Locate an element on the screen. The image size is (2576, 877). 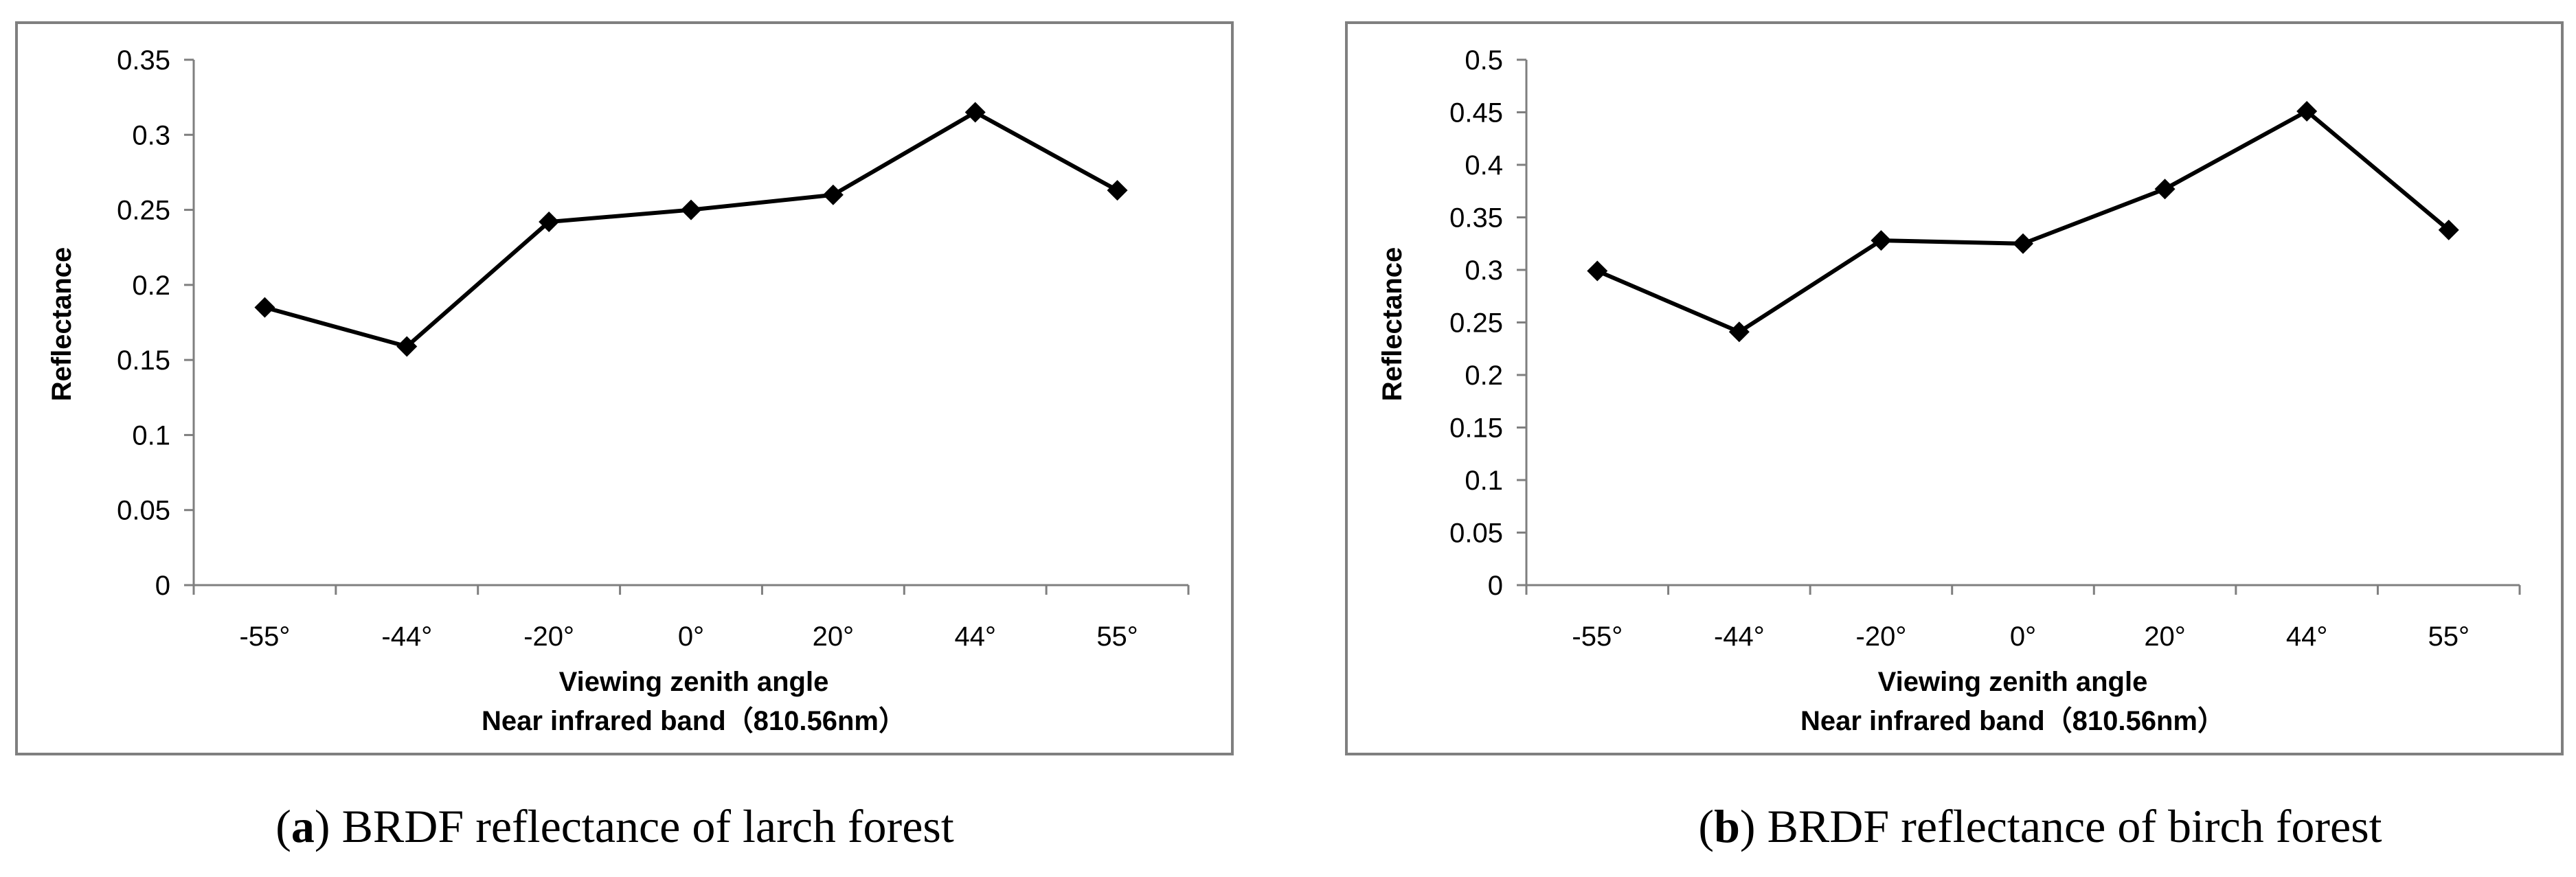
chart-b-x-tick-label: 0° is located at coordinates (2023, 637).